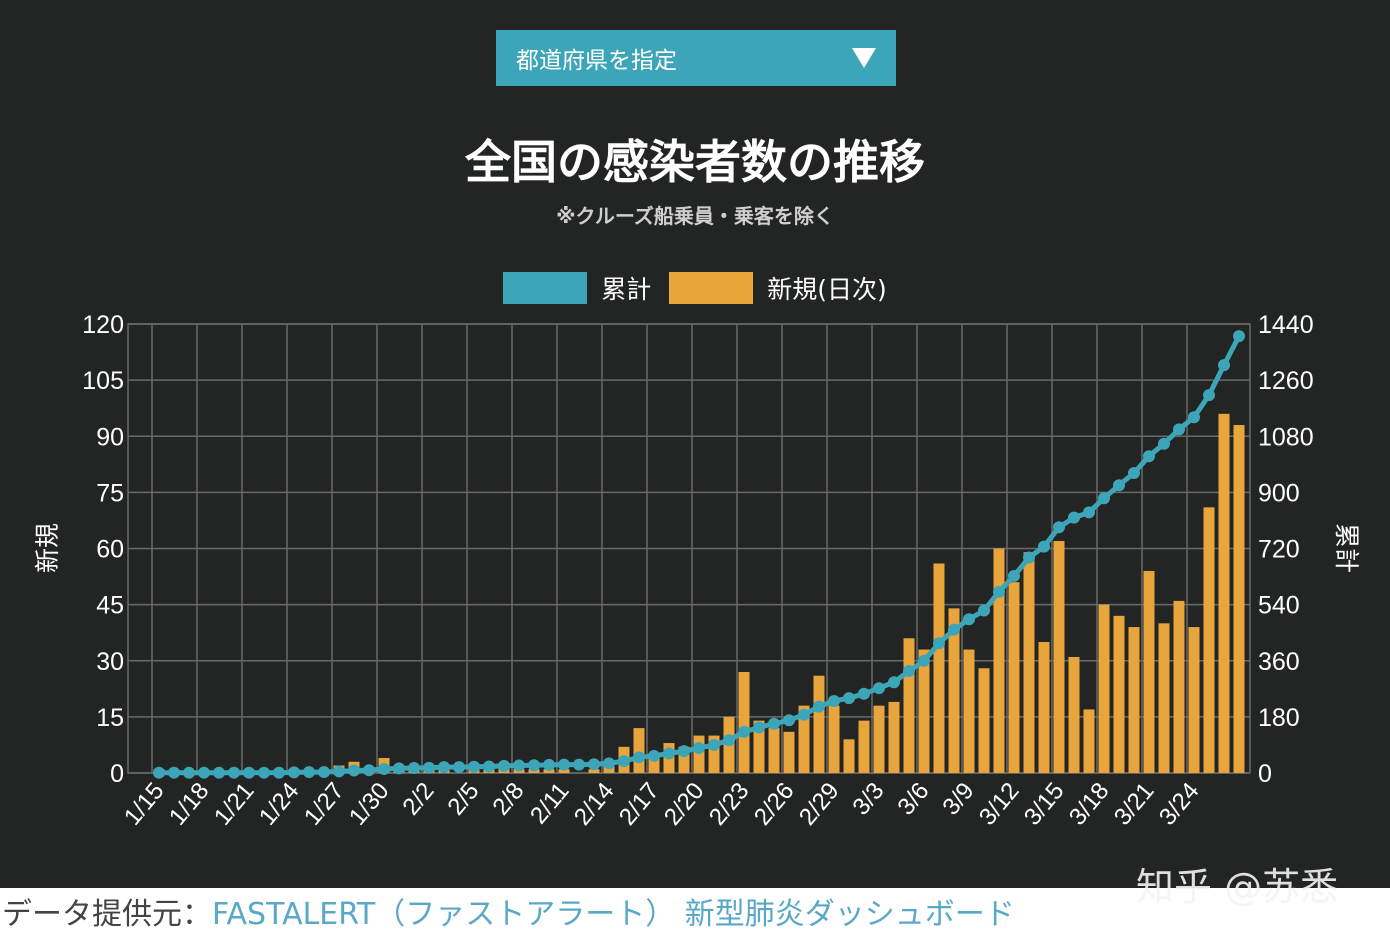 This screenshot has height=942, width=1390. I want to click on x-tick-label: 3/3, so click(868, 799).